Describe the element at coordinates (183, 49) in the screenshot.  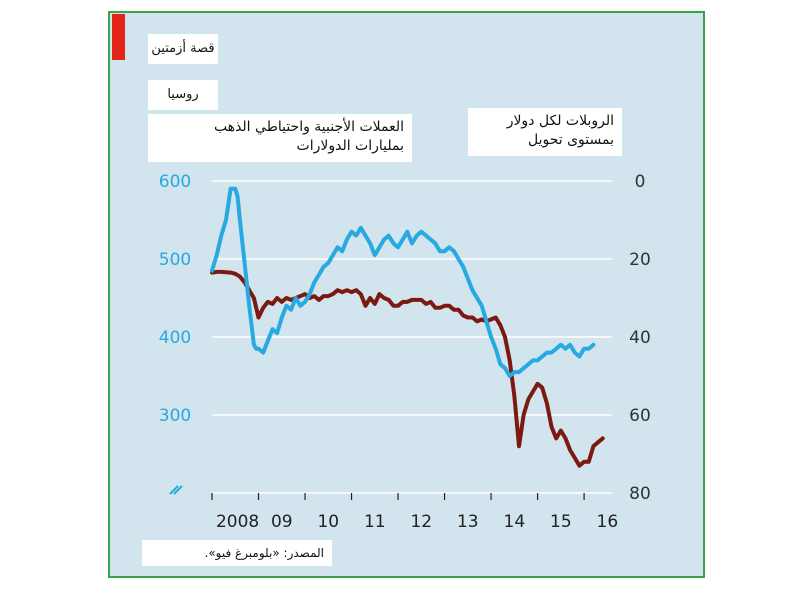
I see `chart-title: قصة أزمتين` at that location.